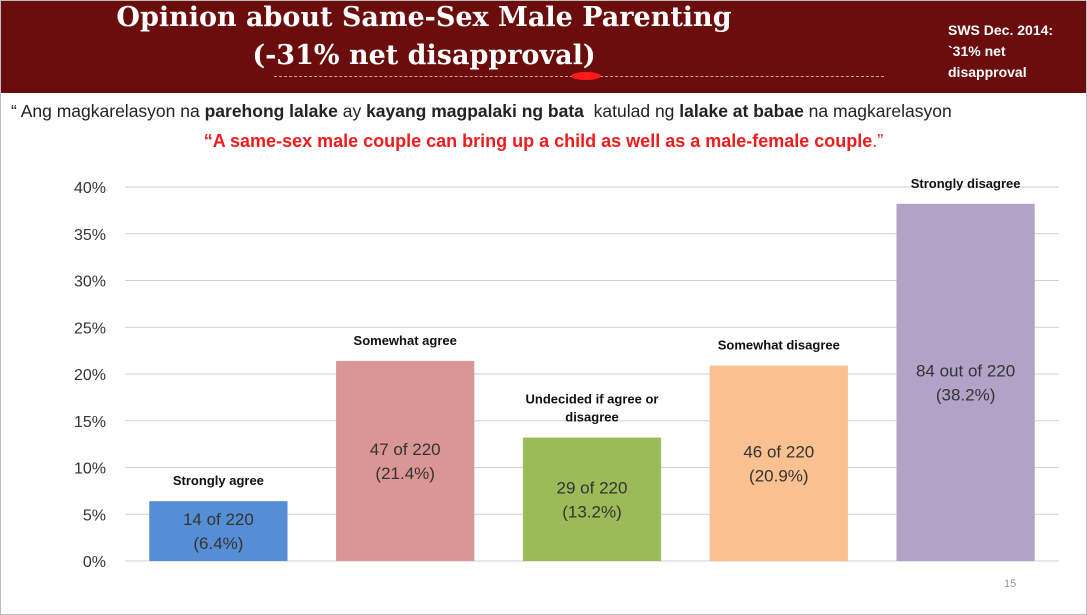 The width and height of the screenshot is (1087, 615). What do you see at coordinates (94, 515) in the screenshot?
I see `y-tick-label: 5%` at bounding box center [94, 515].